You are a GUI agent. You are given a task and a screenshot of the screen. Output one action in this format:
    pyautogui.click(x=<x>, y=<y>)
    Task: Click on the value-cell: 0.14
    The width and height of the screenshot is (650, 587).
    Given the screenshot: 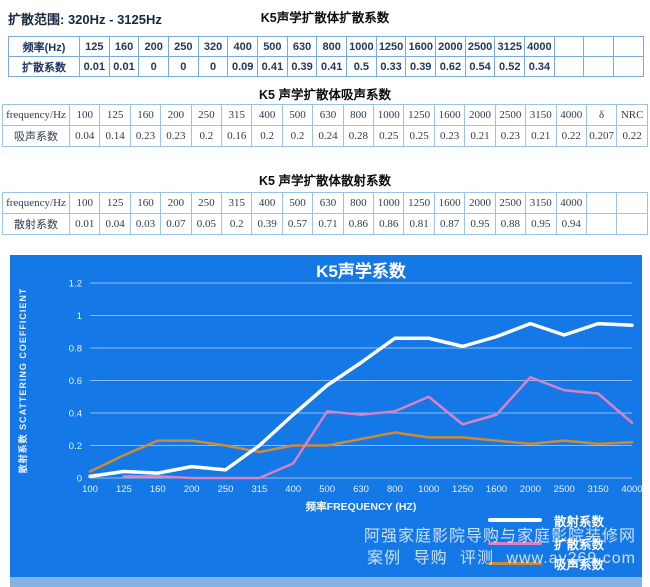 What is the action you would take?
    pyautogui.click(x=115, y=136)
    